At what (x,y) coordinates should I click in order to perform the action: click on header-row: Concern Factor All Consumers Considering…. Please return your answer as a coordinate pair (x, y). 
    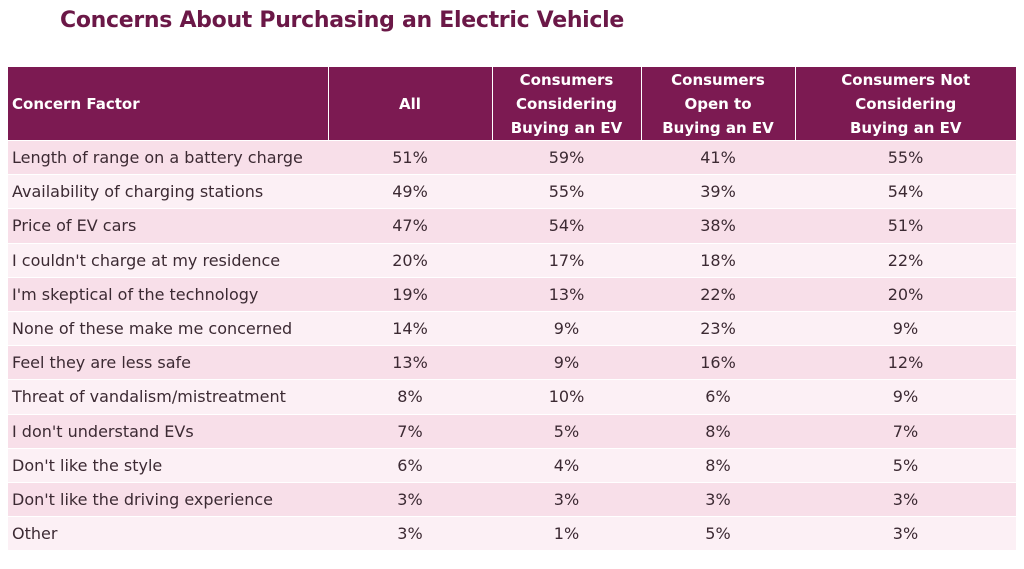
    Looking at the image, I should click on (512, 104).